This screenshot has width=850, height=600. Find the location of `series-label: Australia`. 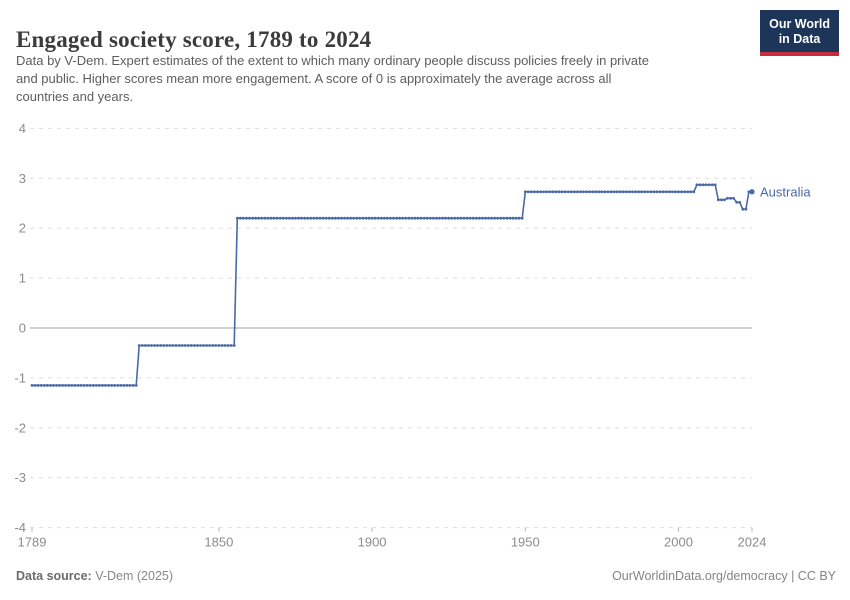

series-label: Australia is located at coordinates (785, 191).